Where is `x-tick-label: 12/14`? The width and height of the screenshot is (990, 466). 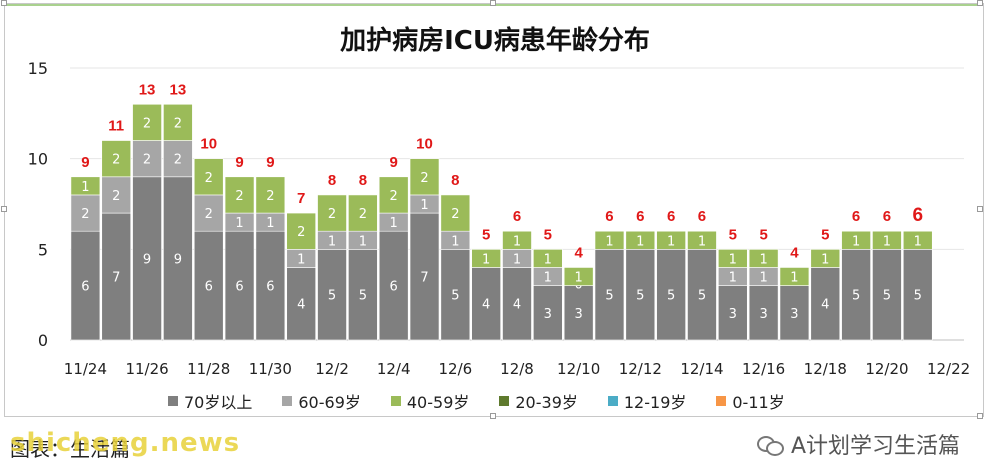 x-tick-label: 12/14 is located at coordinates (701, 369).